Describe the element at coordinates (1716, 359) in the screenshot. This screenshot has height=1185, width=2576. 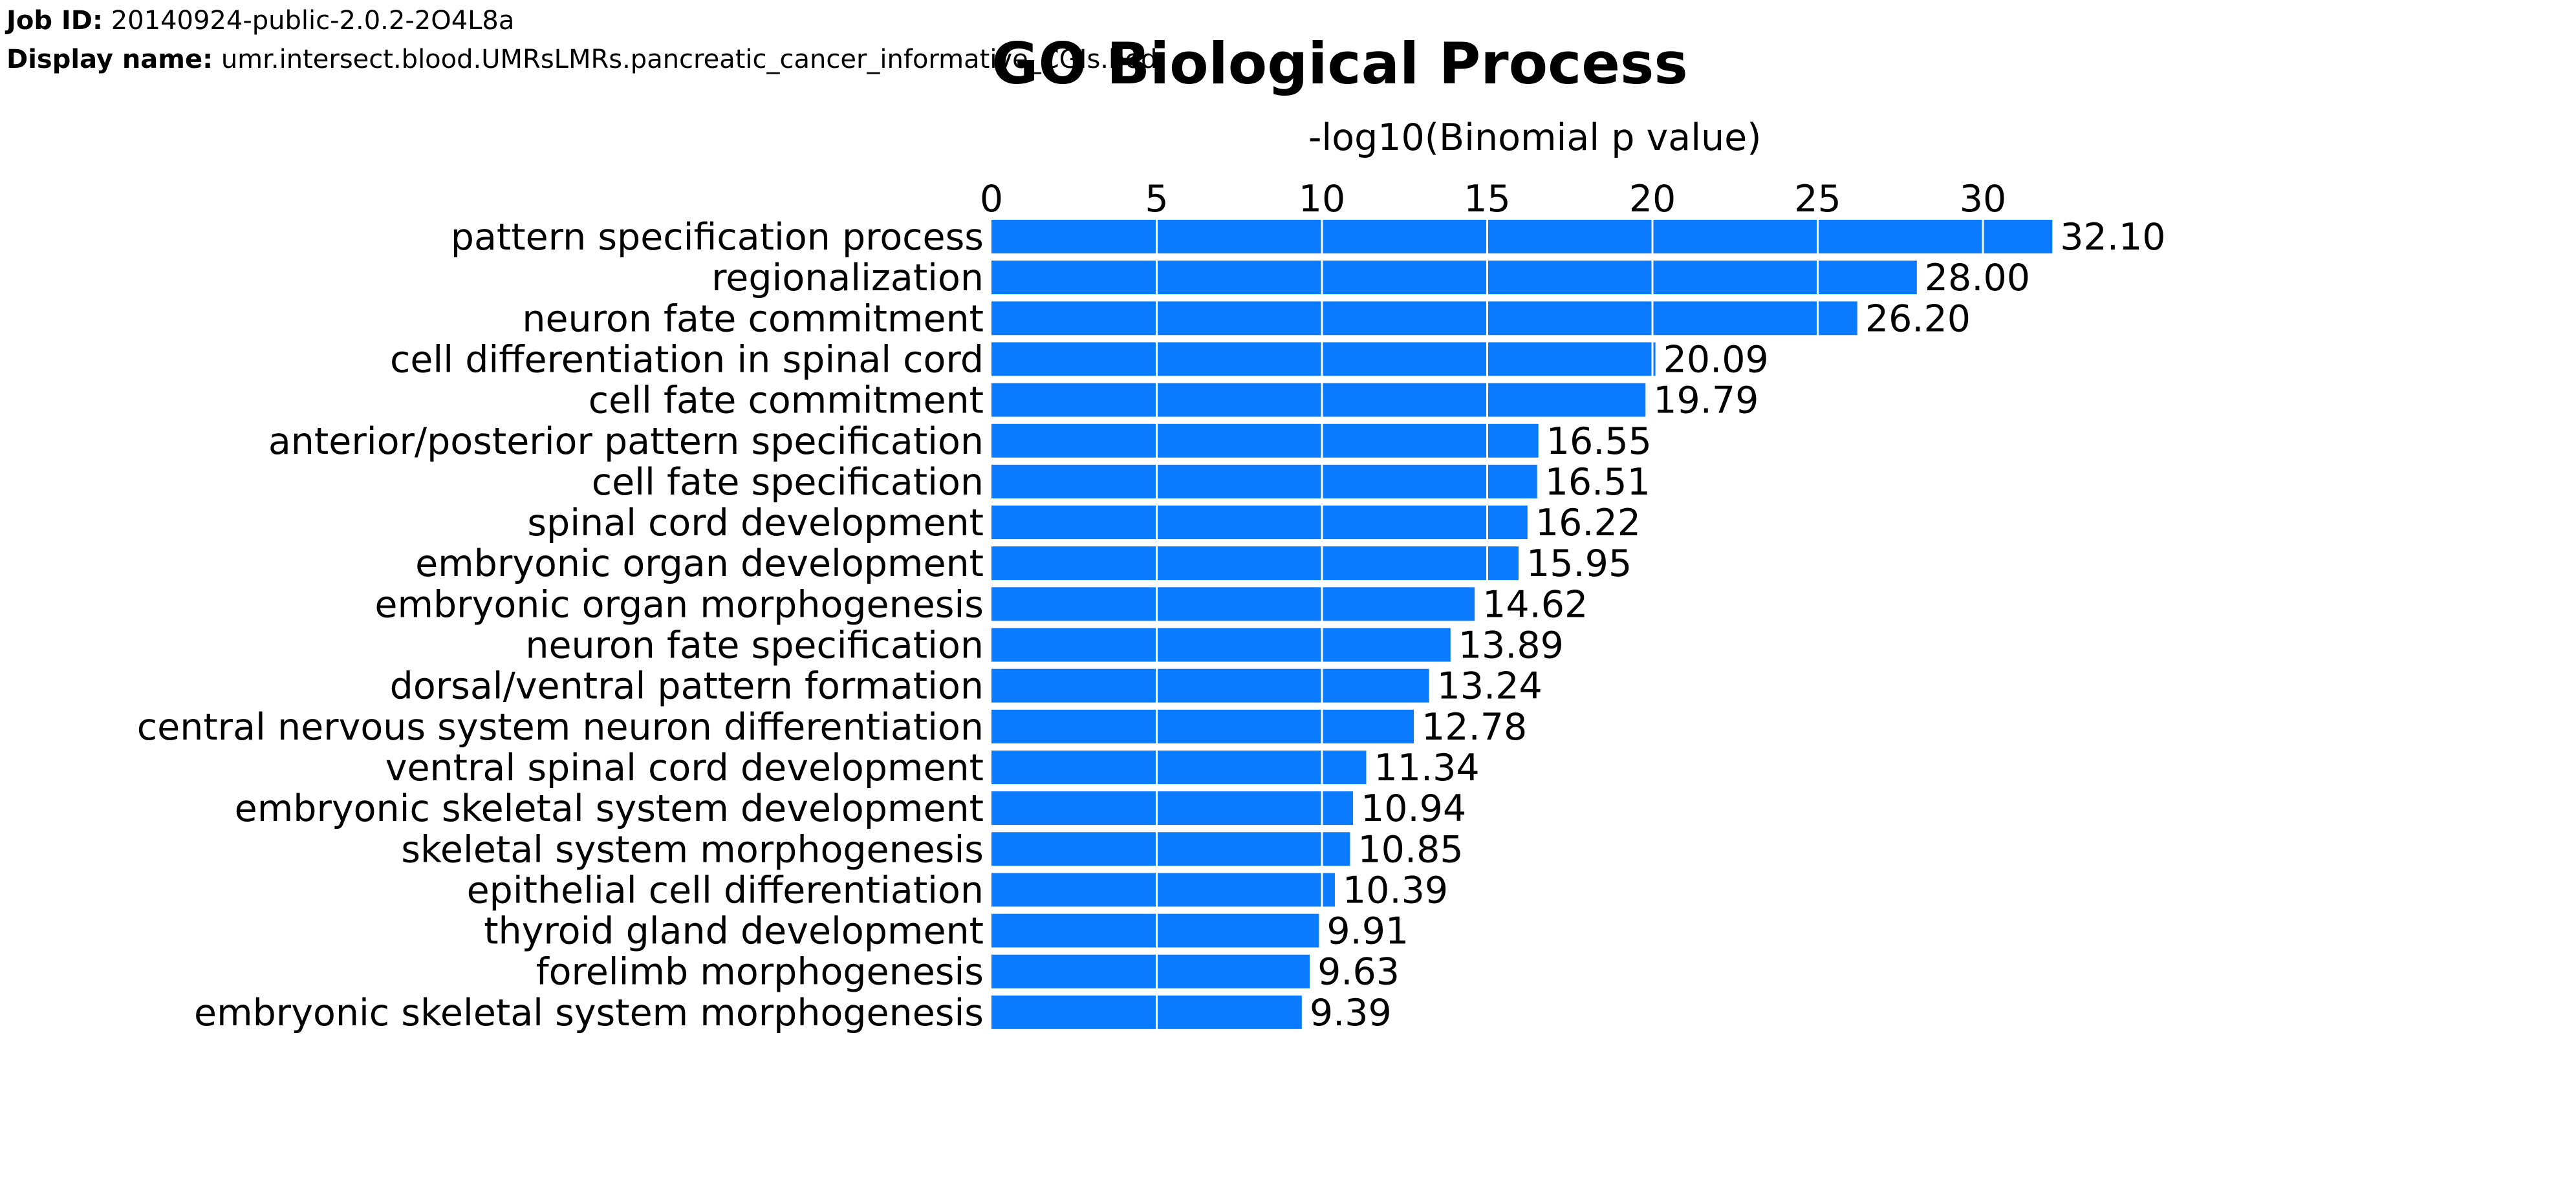
I see `value-label: 20.09` at that location.